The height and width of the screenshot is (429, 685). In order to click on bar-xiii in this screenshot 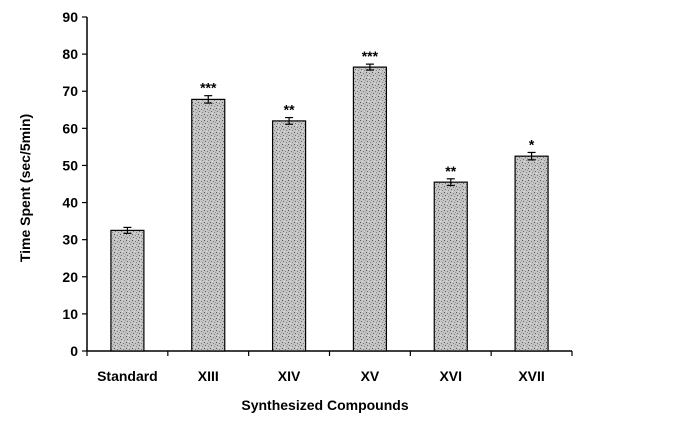, I will do `click(208, 225)`.